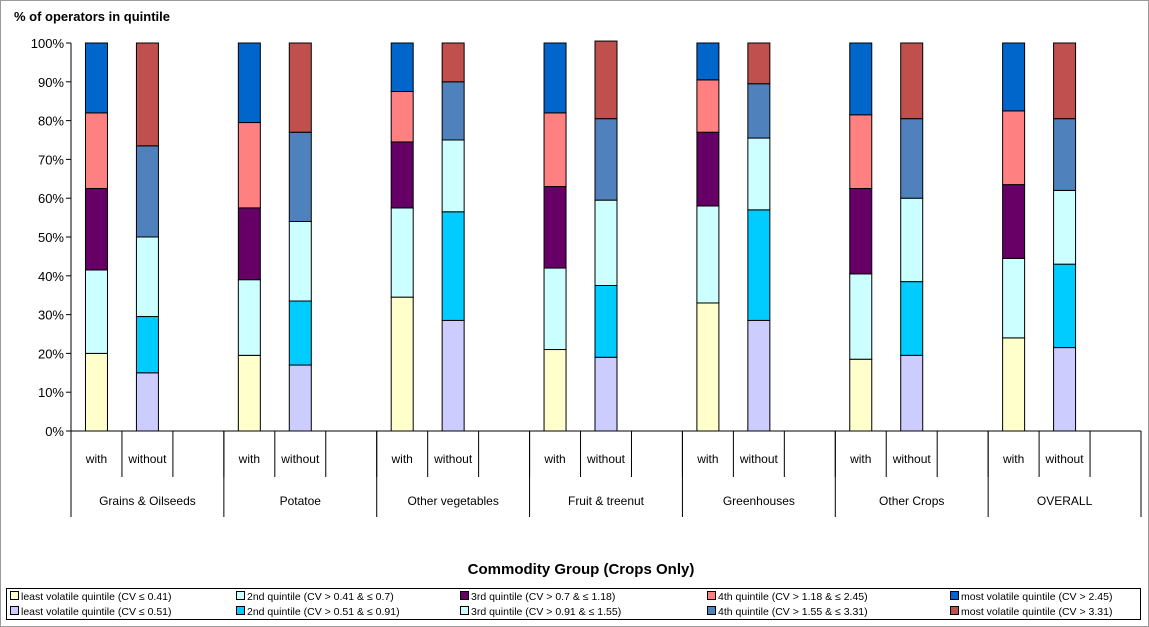  What do you see at coordinates (1031, 612) in the screenshot?
I see `legend-item: most volatile quintile (CV > 3.31)` at bounding box center [1031, 612].